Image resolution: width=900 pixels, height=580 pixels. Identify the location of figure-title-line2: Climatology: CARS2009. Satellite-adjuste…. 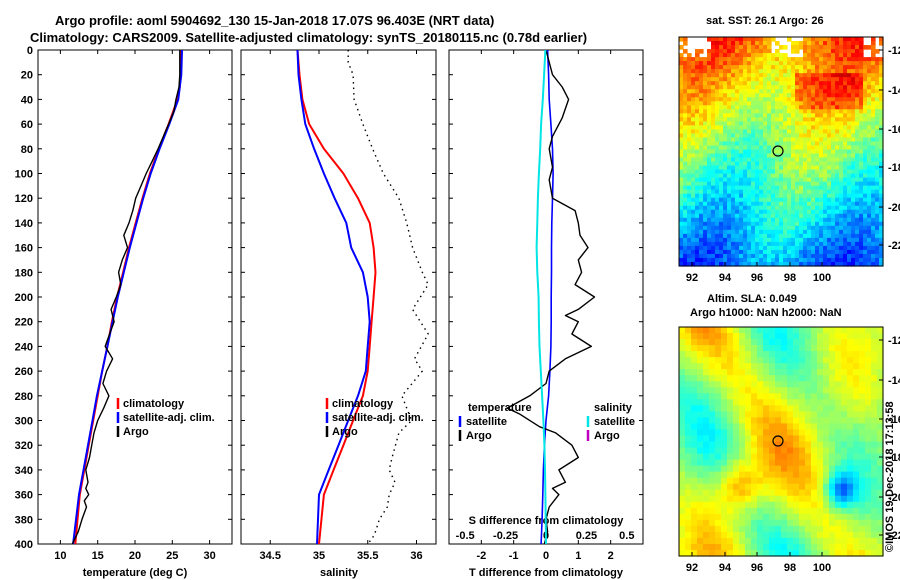
(308, 37).